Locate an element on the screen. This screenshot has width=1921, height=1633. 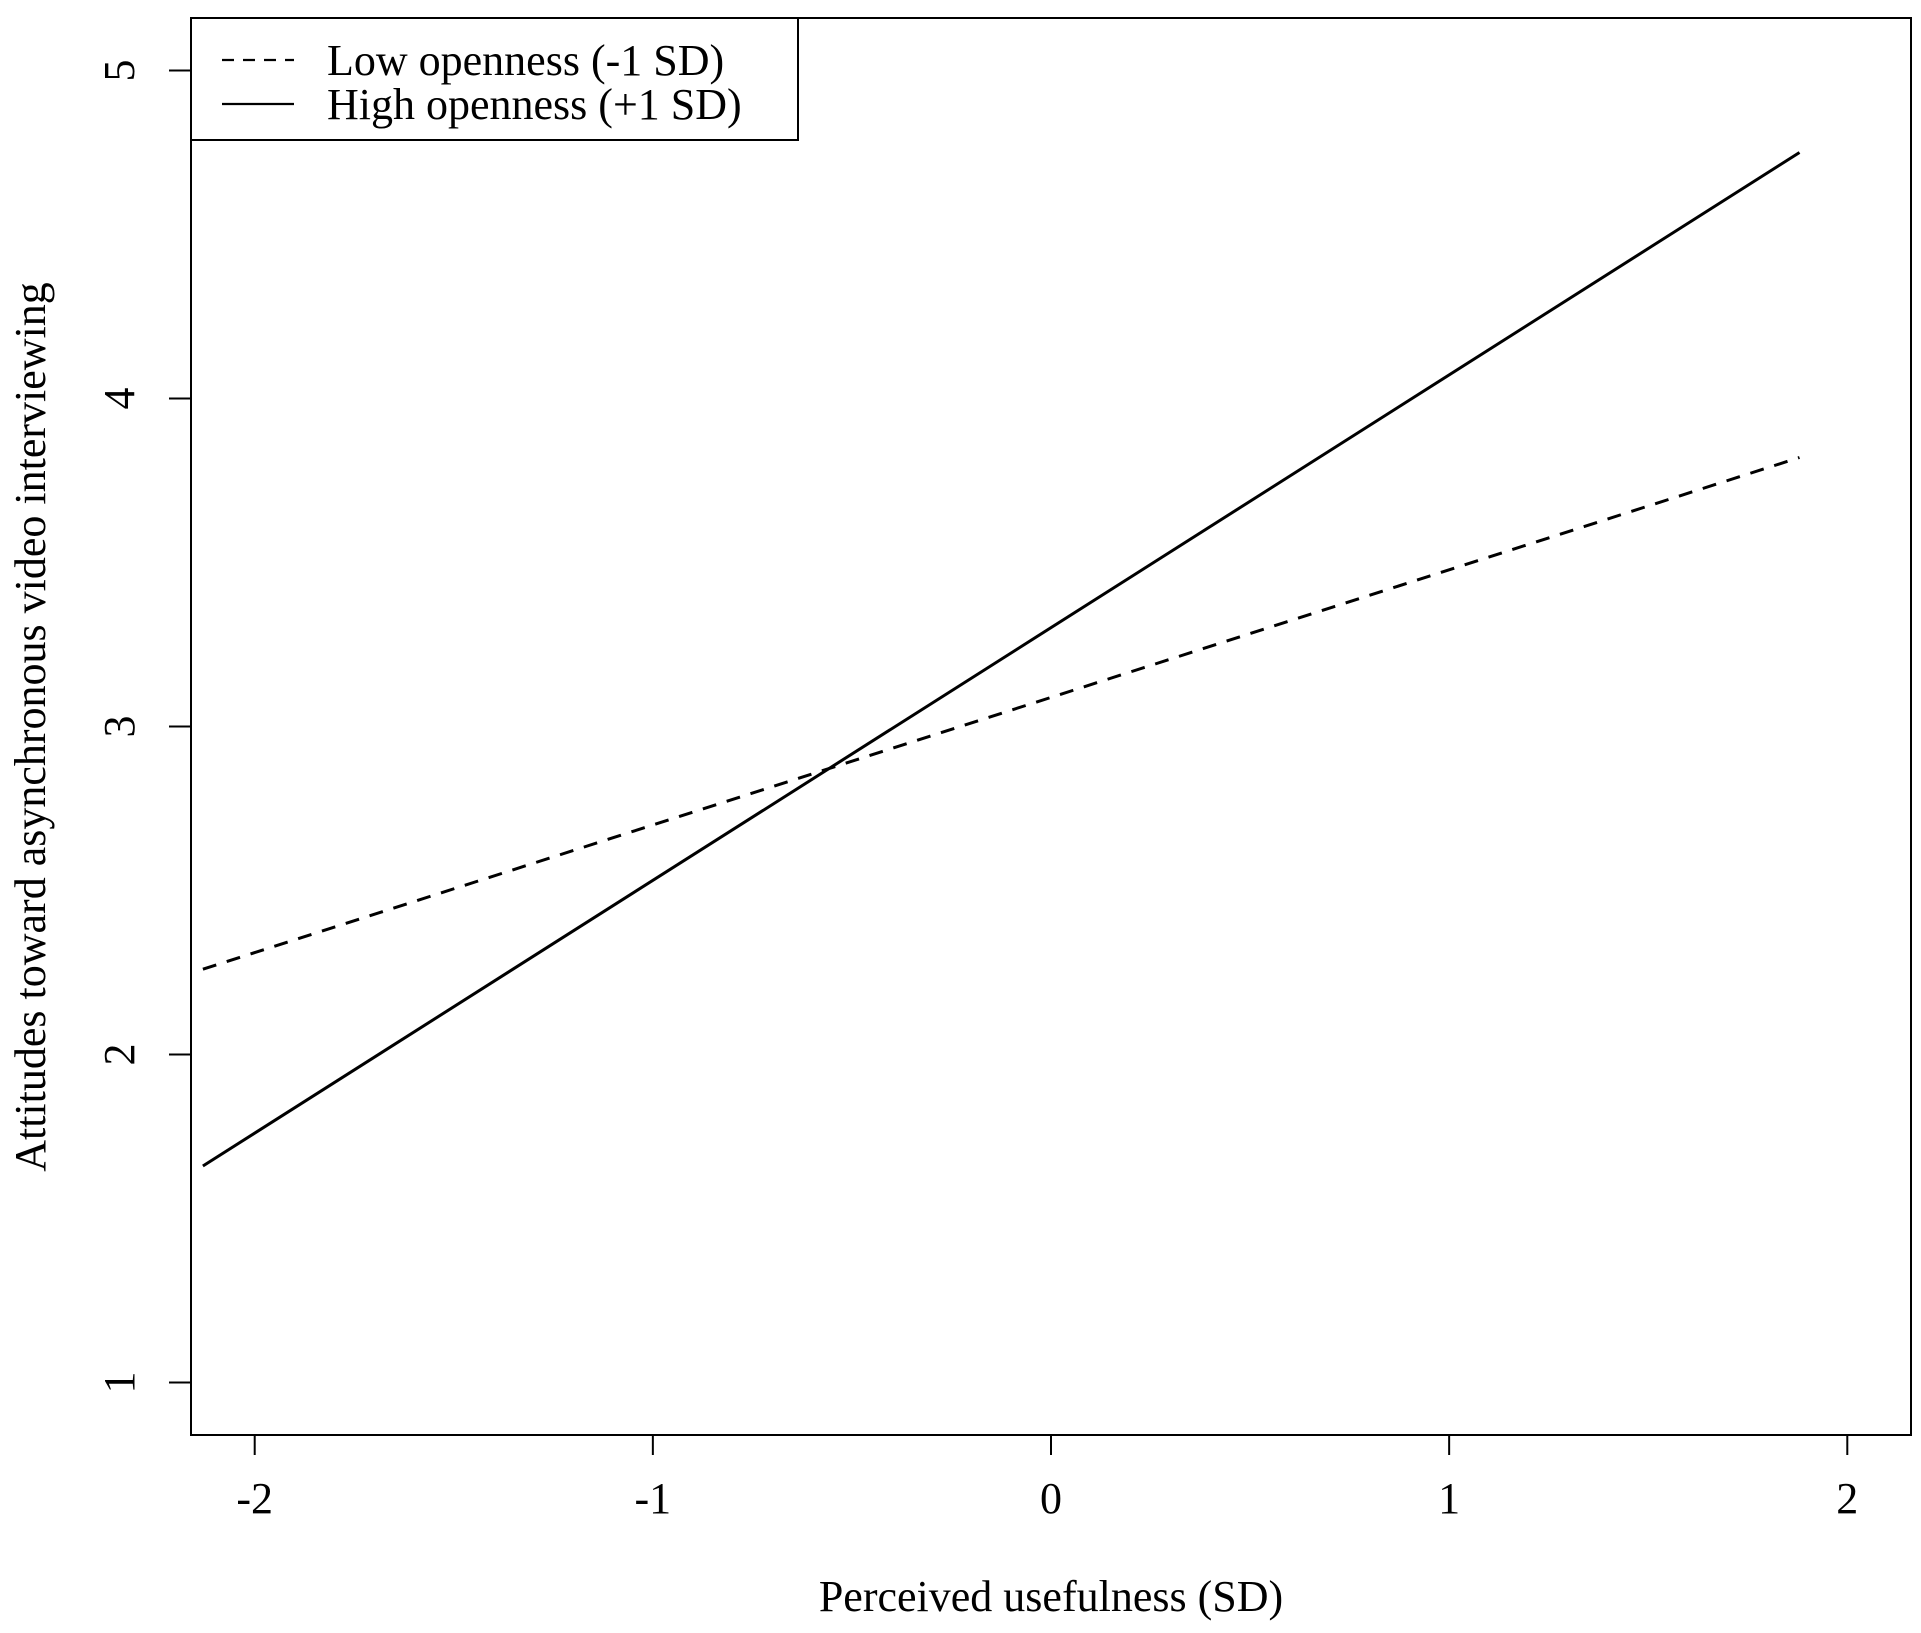
y-tick-label: 5 is located at coordinates (119, 70).